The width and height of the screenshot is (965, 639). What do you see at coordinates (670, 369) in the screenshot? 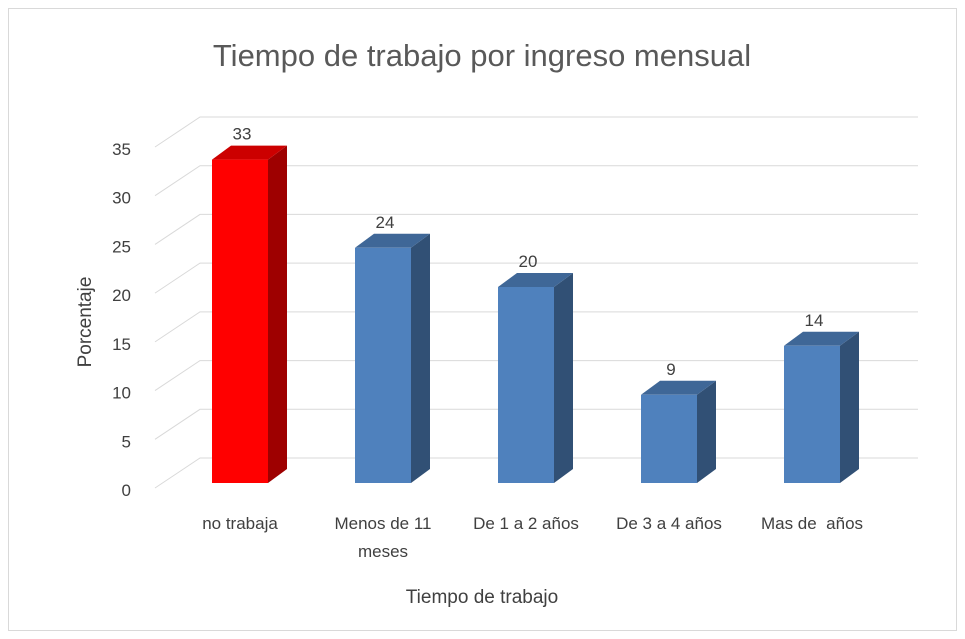
I see `data-label: 9` at bounding box center [670, 369].